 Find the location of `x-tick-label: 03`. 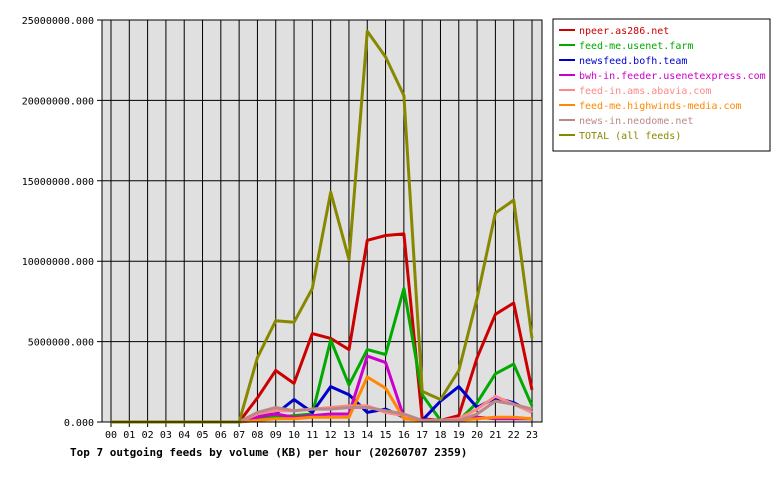

x-tick-label: 03 is located at coordinates (166, 435).